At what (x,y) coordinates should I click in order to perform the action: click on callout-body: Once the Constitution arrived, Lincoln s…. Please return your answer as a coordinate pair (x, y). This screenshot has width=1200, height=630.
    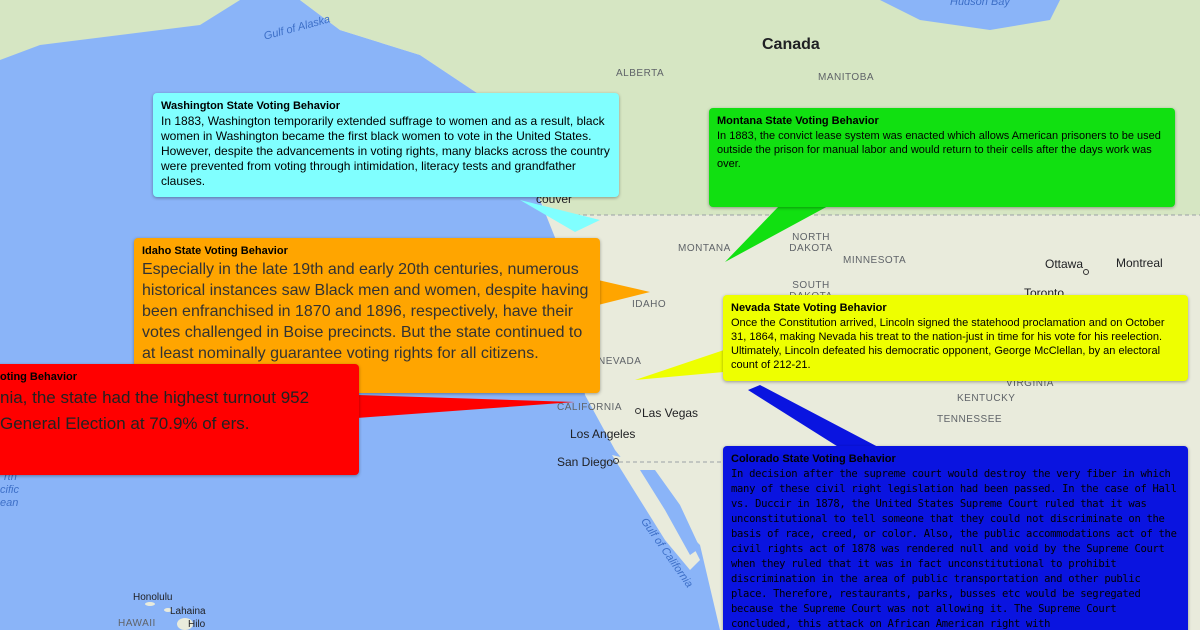
    Looking at the image, I should click on (948, 344).